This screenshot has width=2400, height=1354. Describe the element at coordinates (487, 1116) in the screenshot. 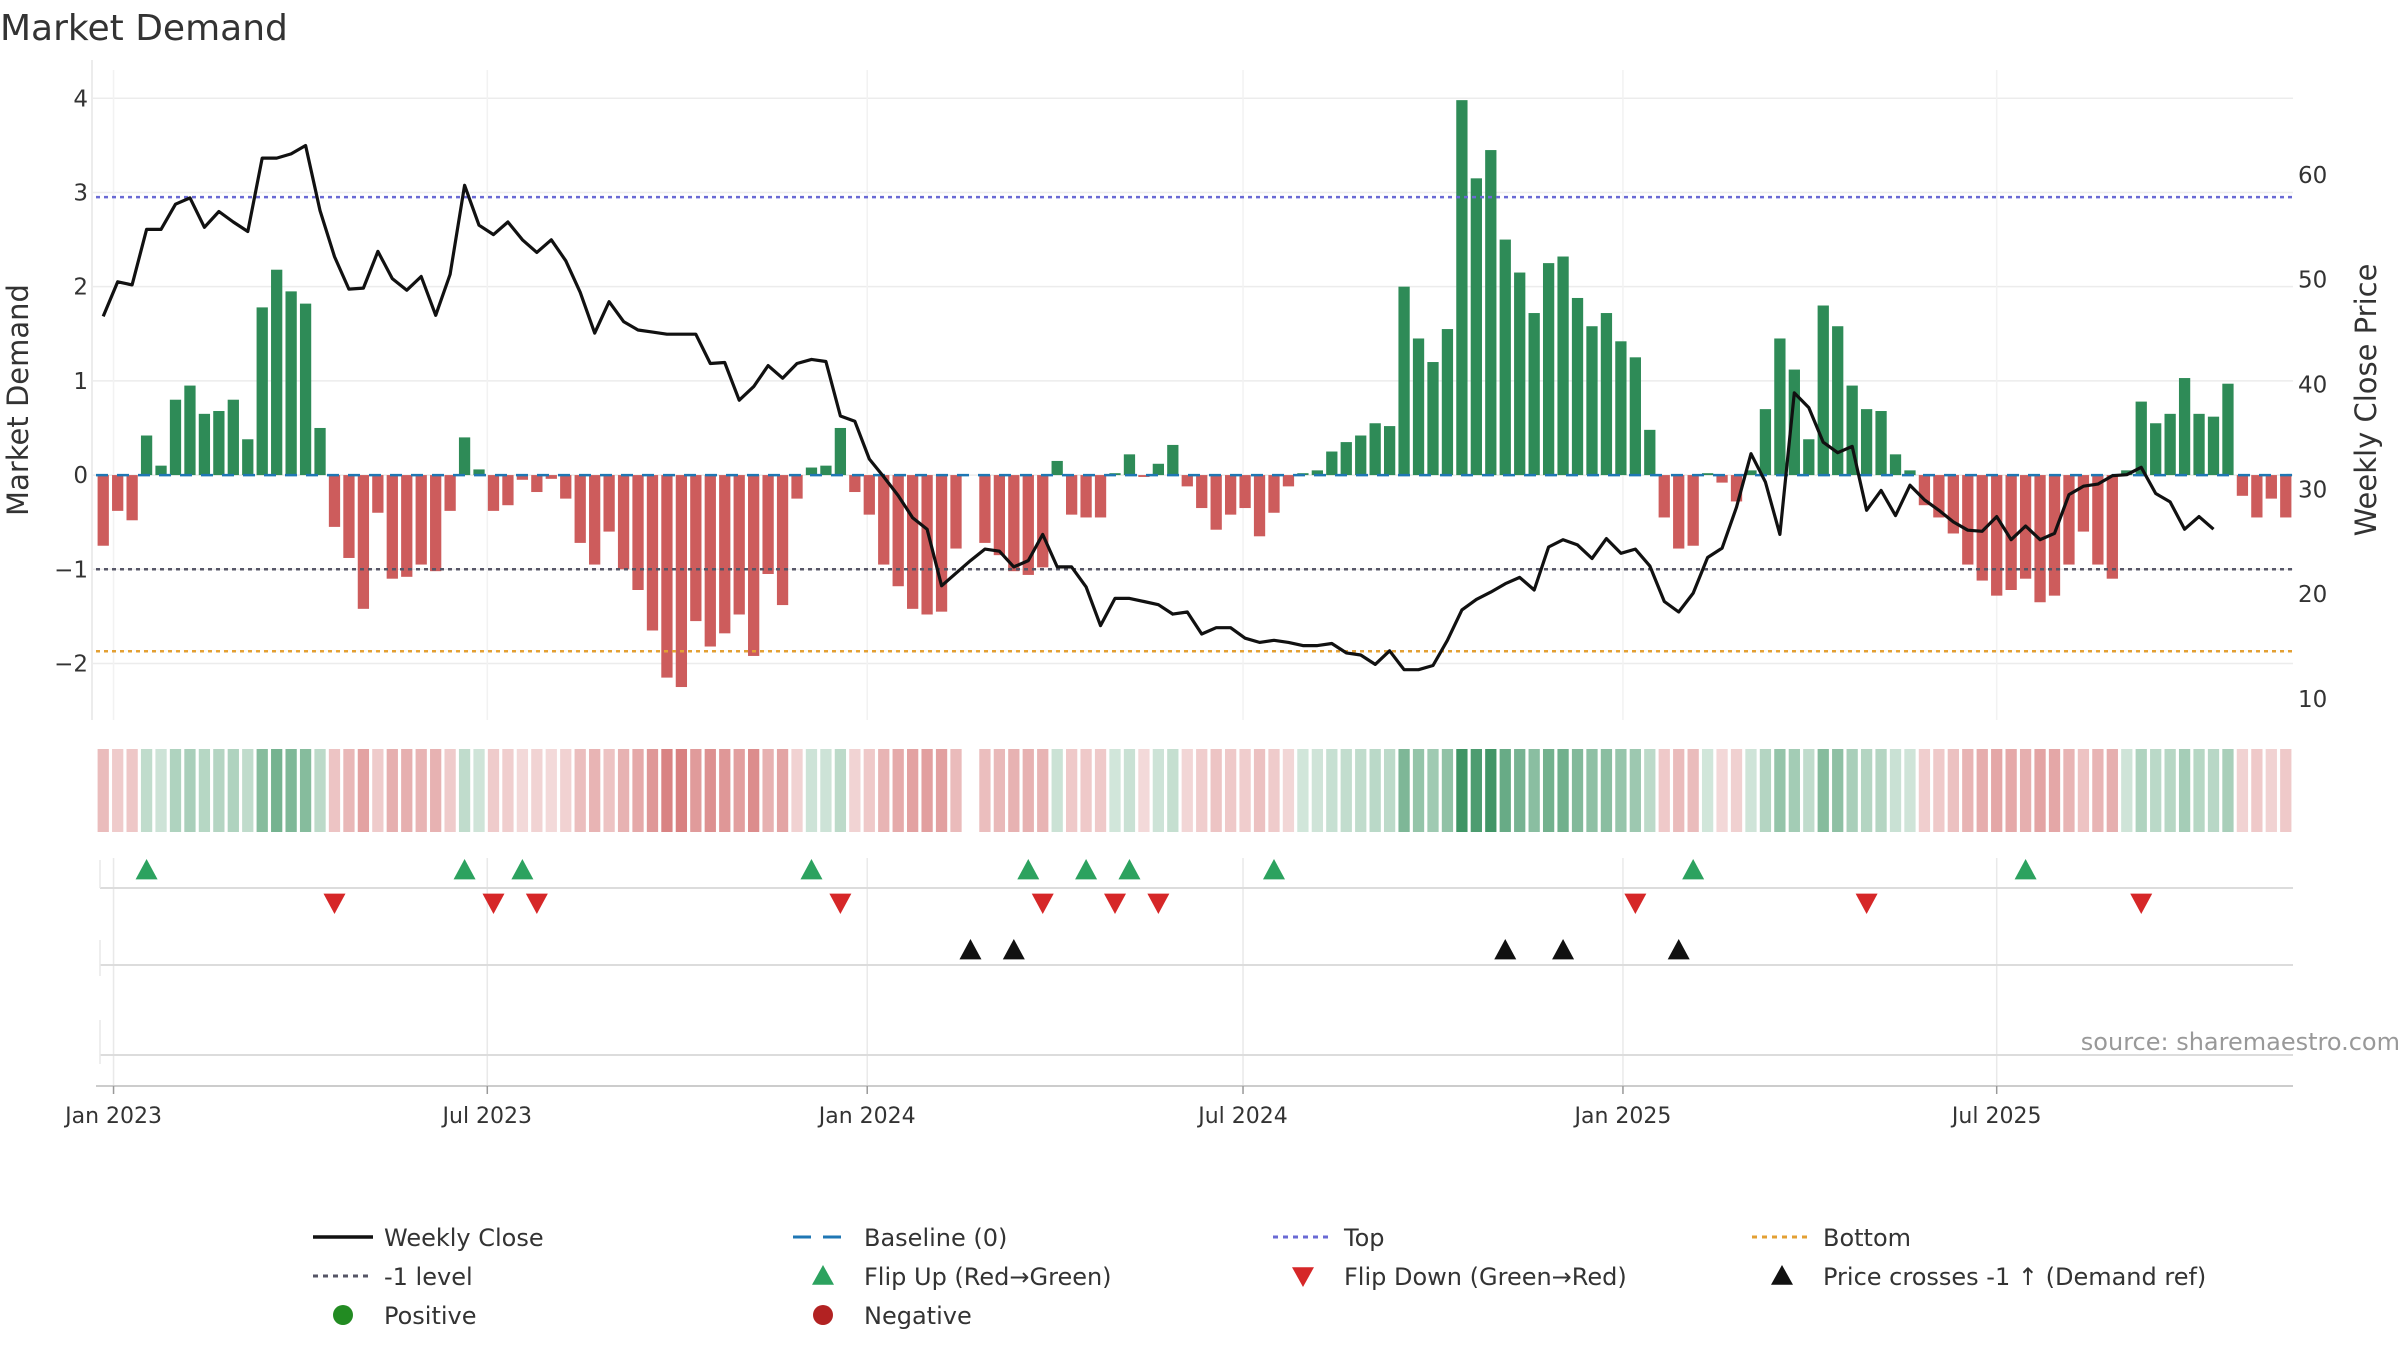

I see `x-tick-label: Jul 2023` at that location.